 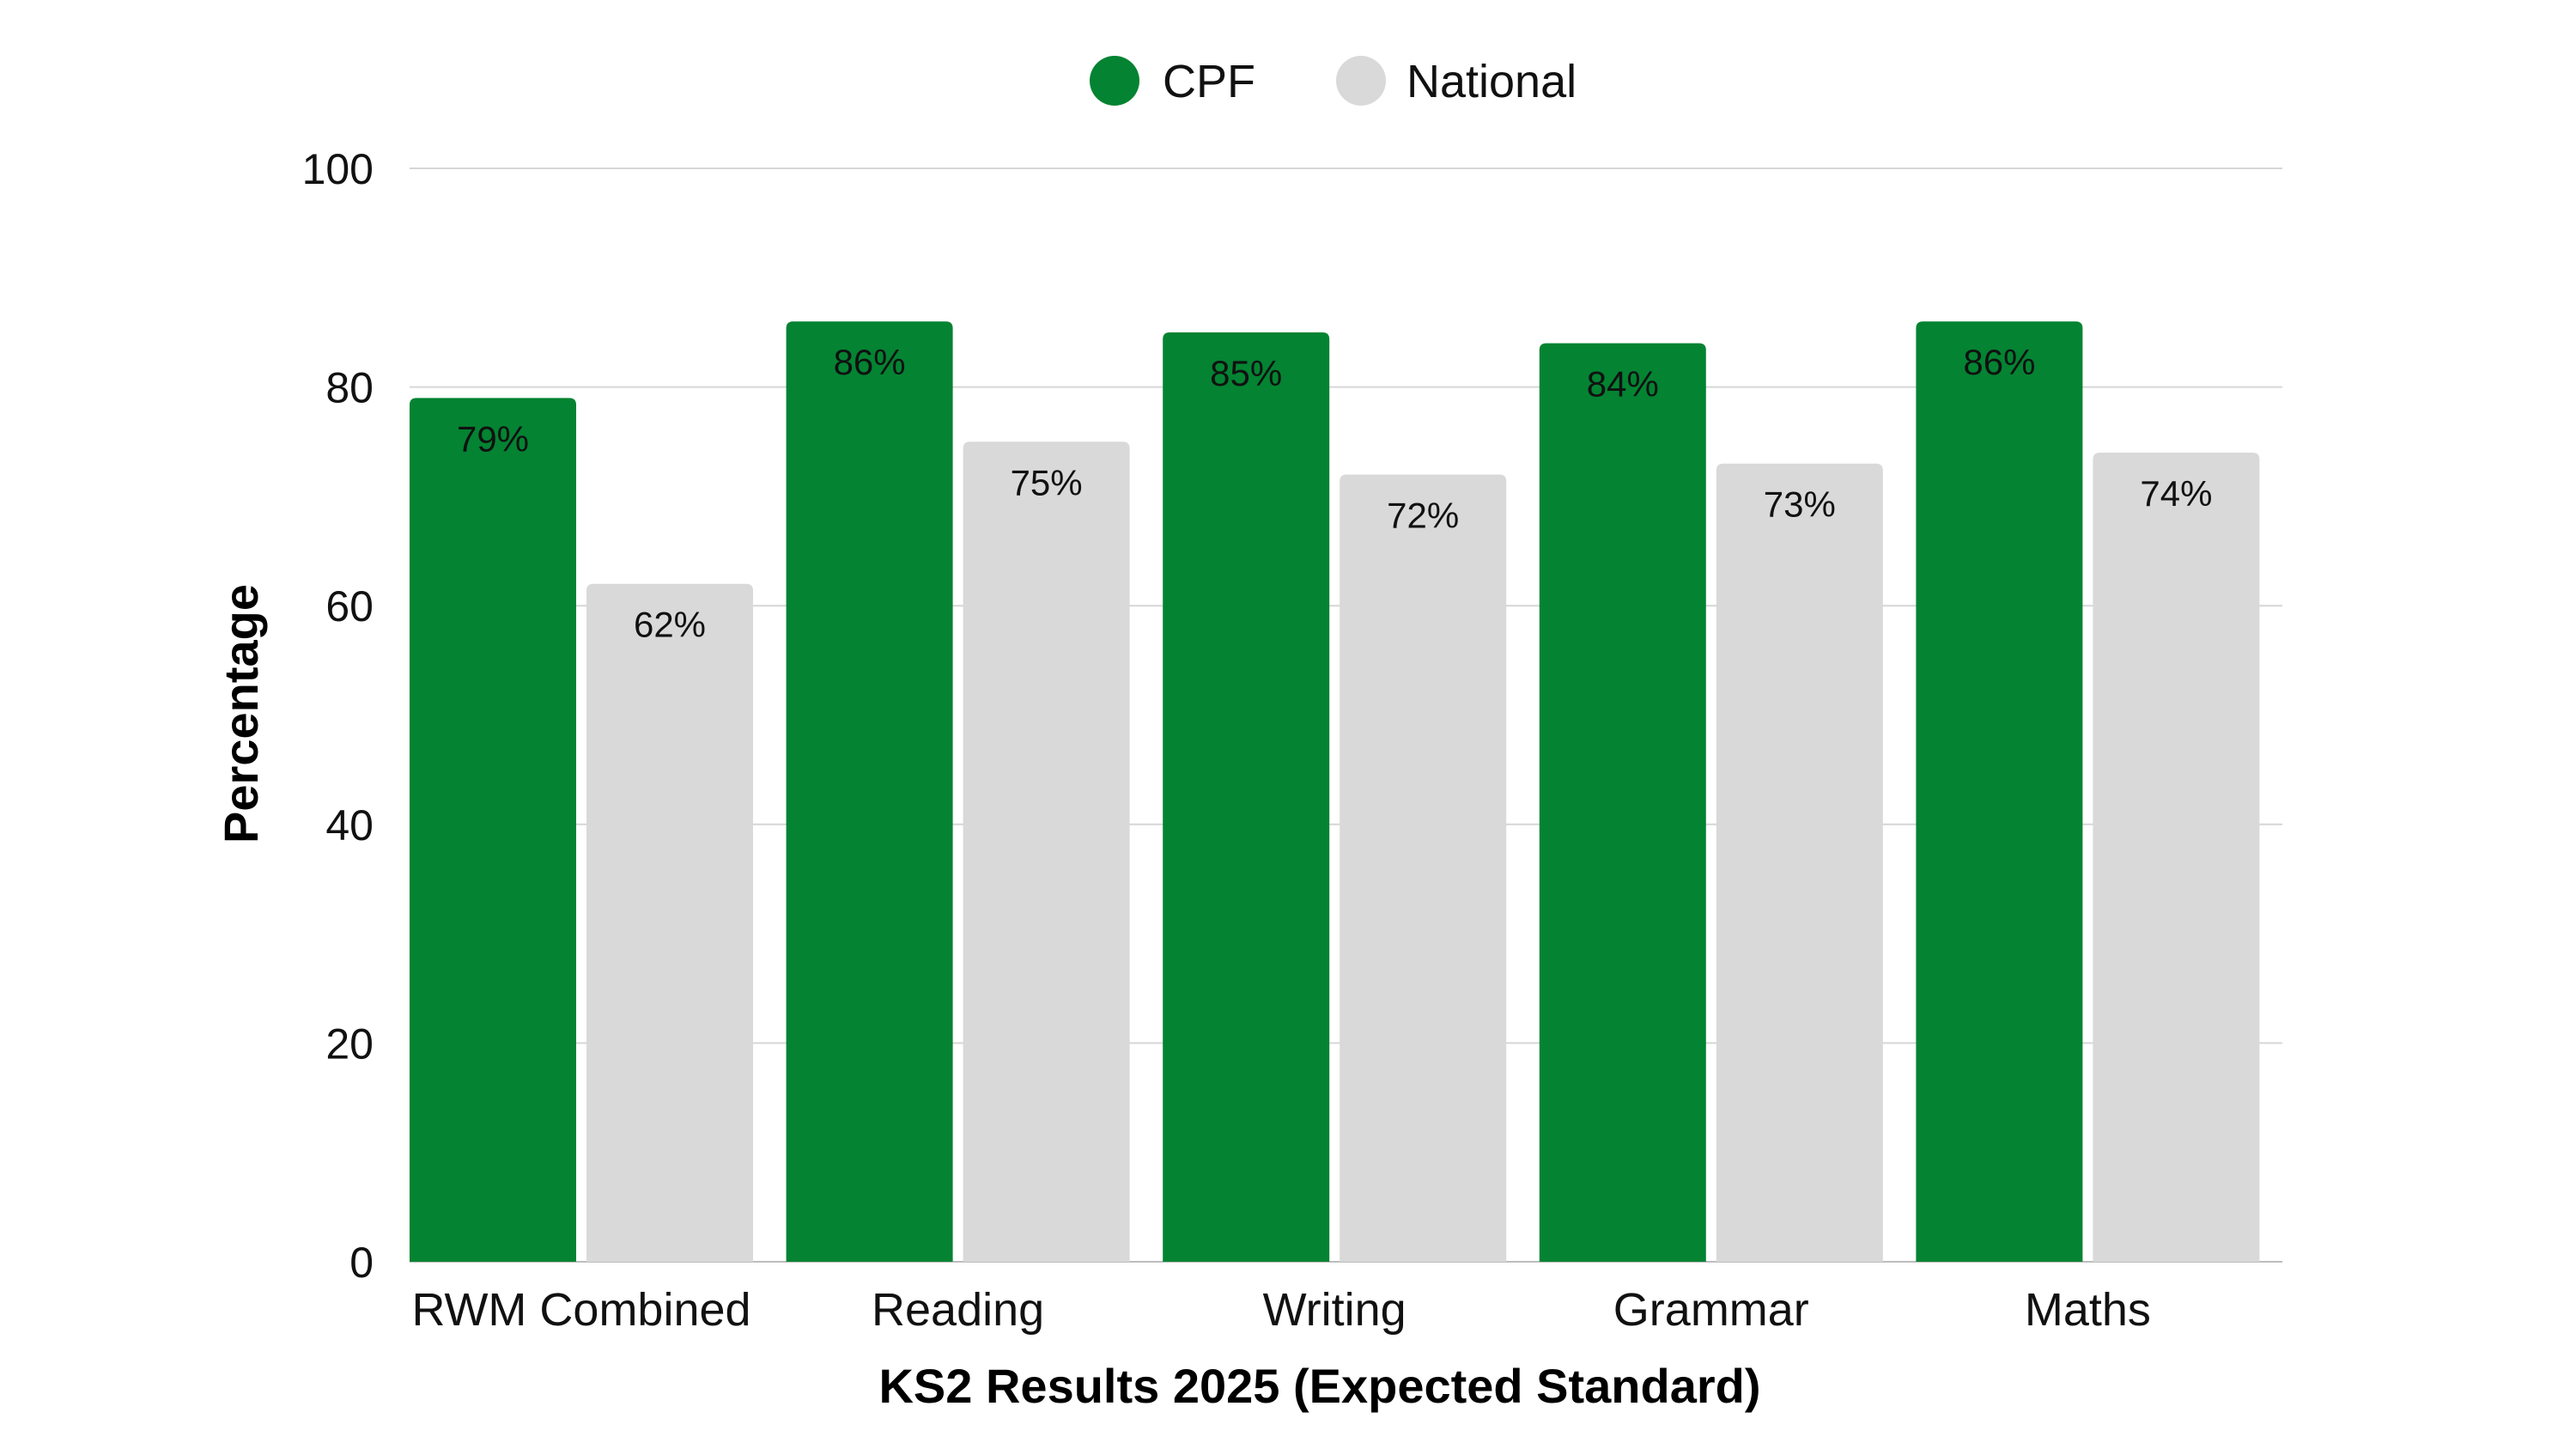 I want to click on data-label: 79%, so click(x=493, y=438).